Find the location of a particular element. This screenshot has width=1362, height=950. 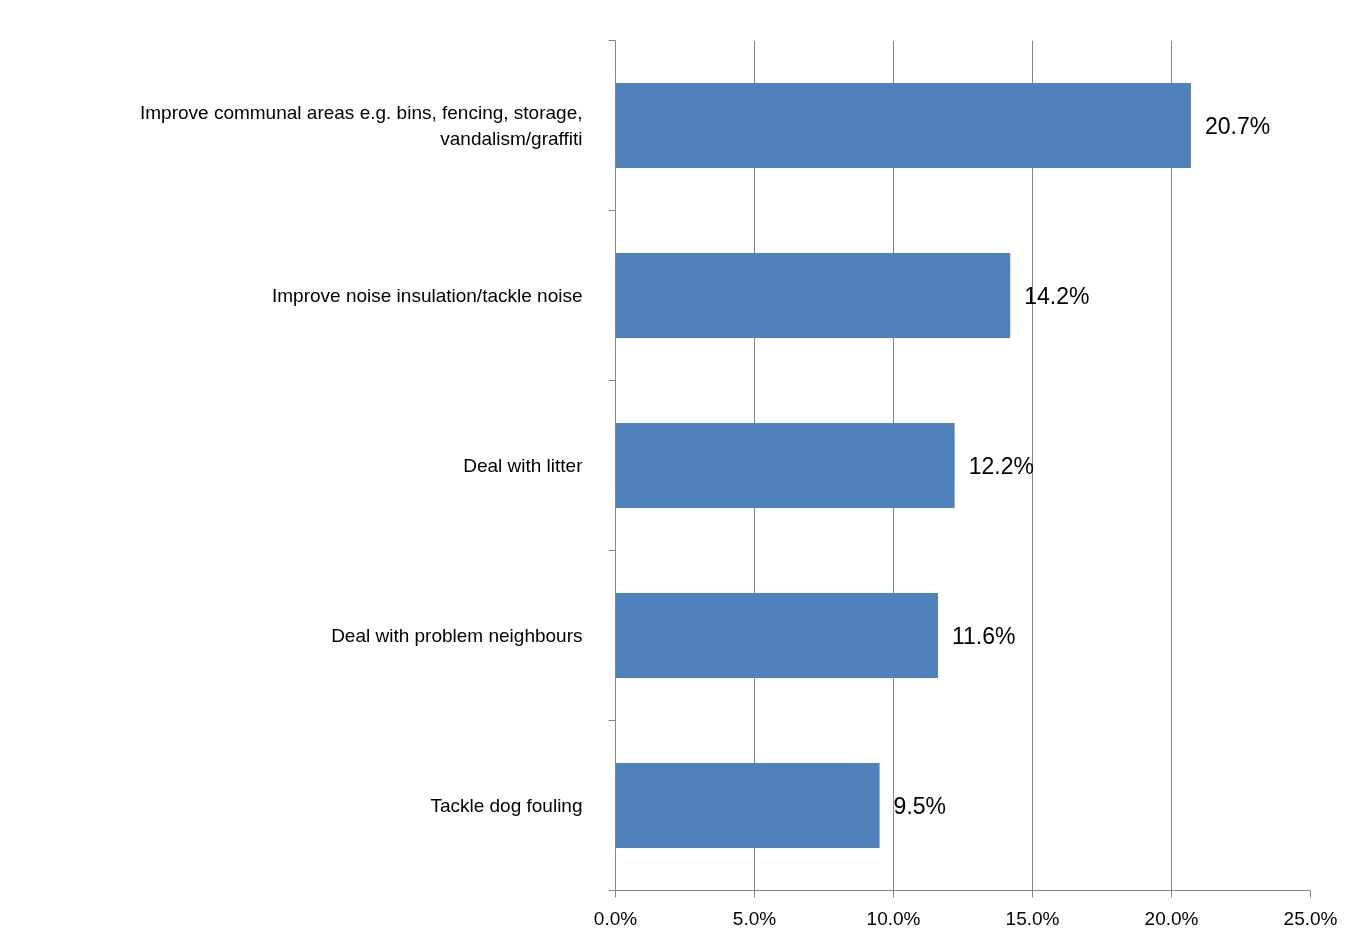

data-label: 20.7% is located at coordinates (1237, 125).